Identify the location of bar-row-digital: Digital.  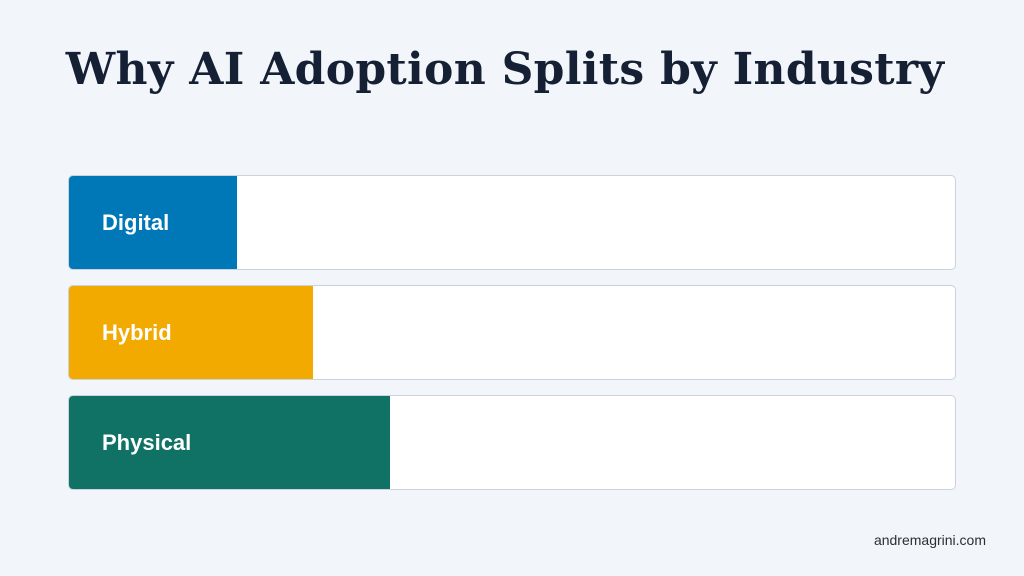
(512, 222).